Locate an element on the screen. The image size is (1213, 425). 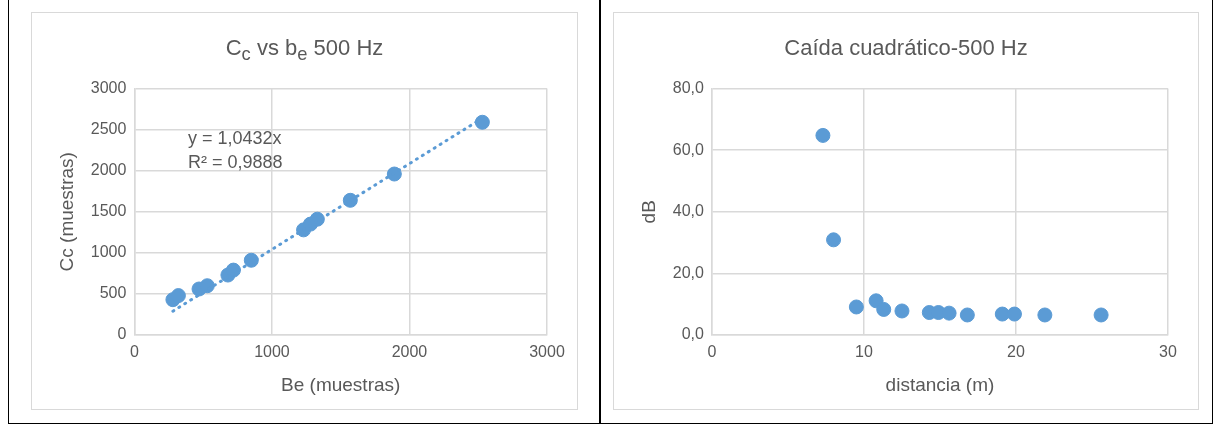
y-tick-label: 80,0 is located at coordinates (688, 88).